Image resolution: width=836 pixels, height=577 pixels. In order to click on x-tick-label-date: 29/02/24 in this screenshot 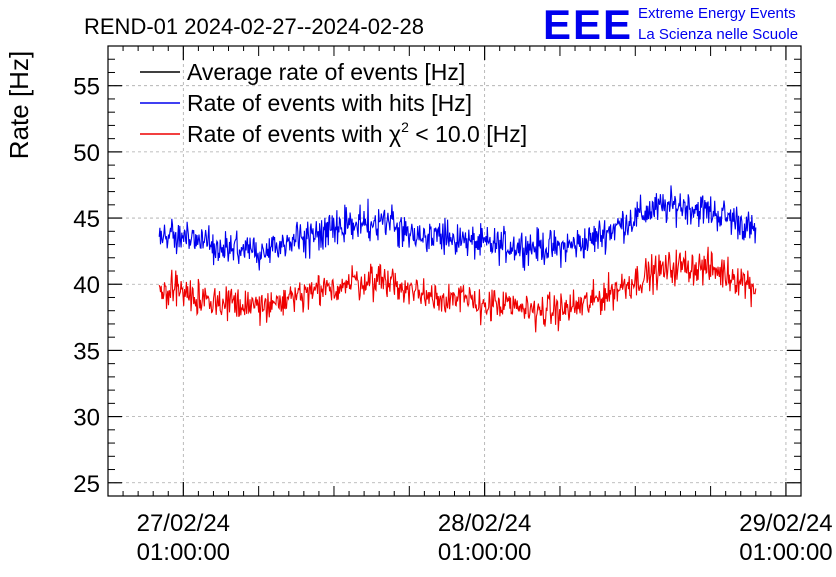, I will do `click(785, 523)`.